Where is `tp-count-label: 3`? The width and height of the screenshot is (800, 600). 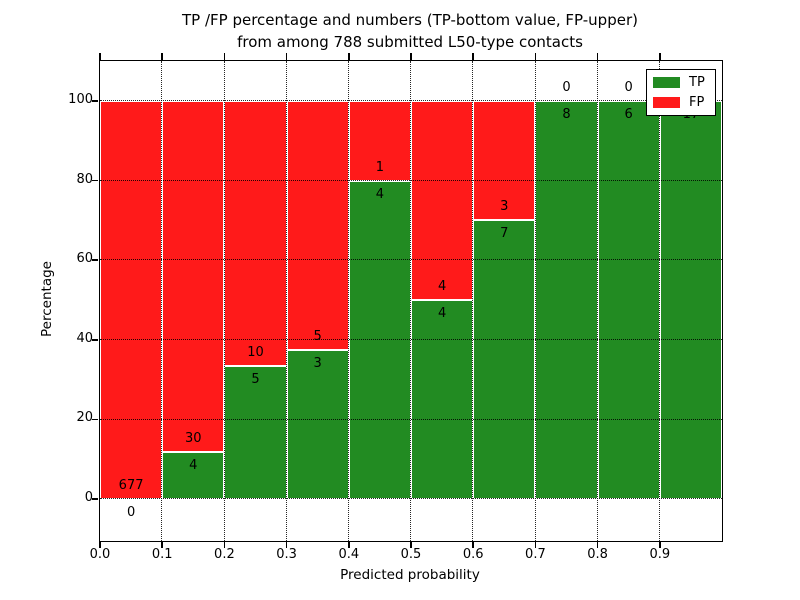
tp-count-label: 3 is located at coordinates (317, 363).